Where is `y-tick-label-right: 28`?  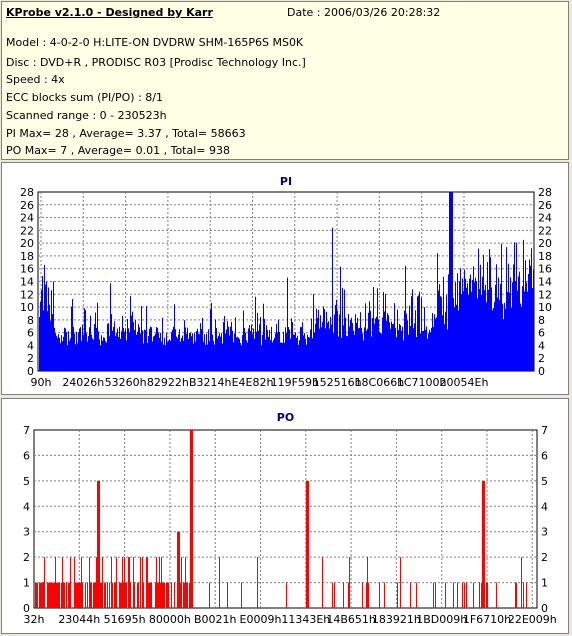
y-tick-label-right: 28 is located at coordinates (545, 192).